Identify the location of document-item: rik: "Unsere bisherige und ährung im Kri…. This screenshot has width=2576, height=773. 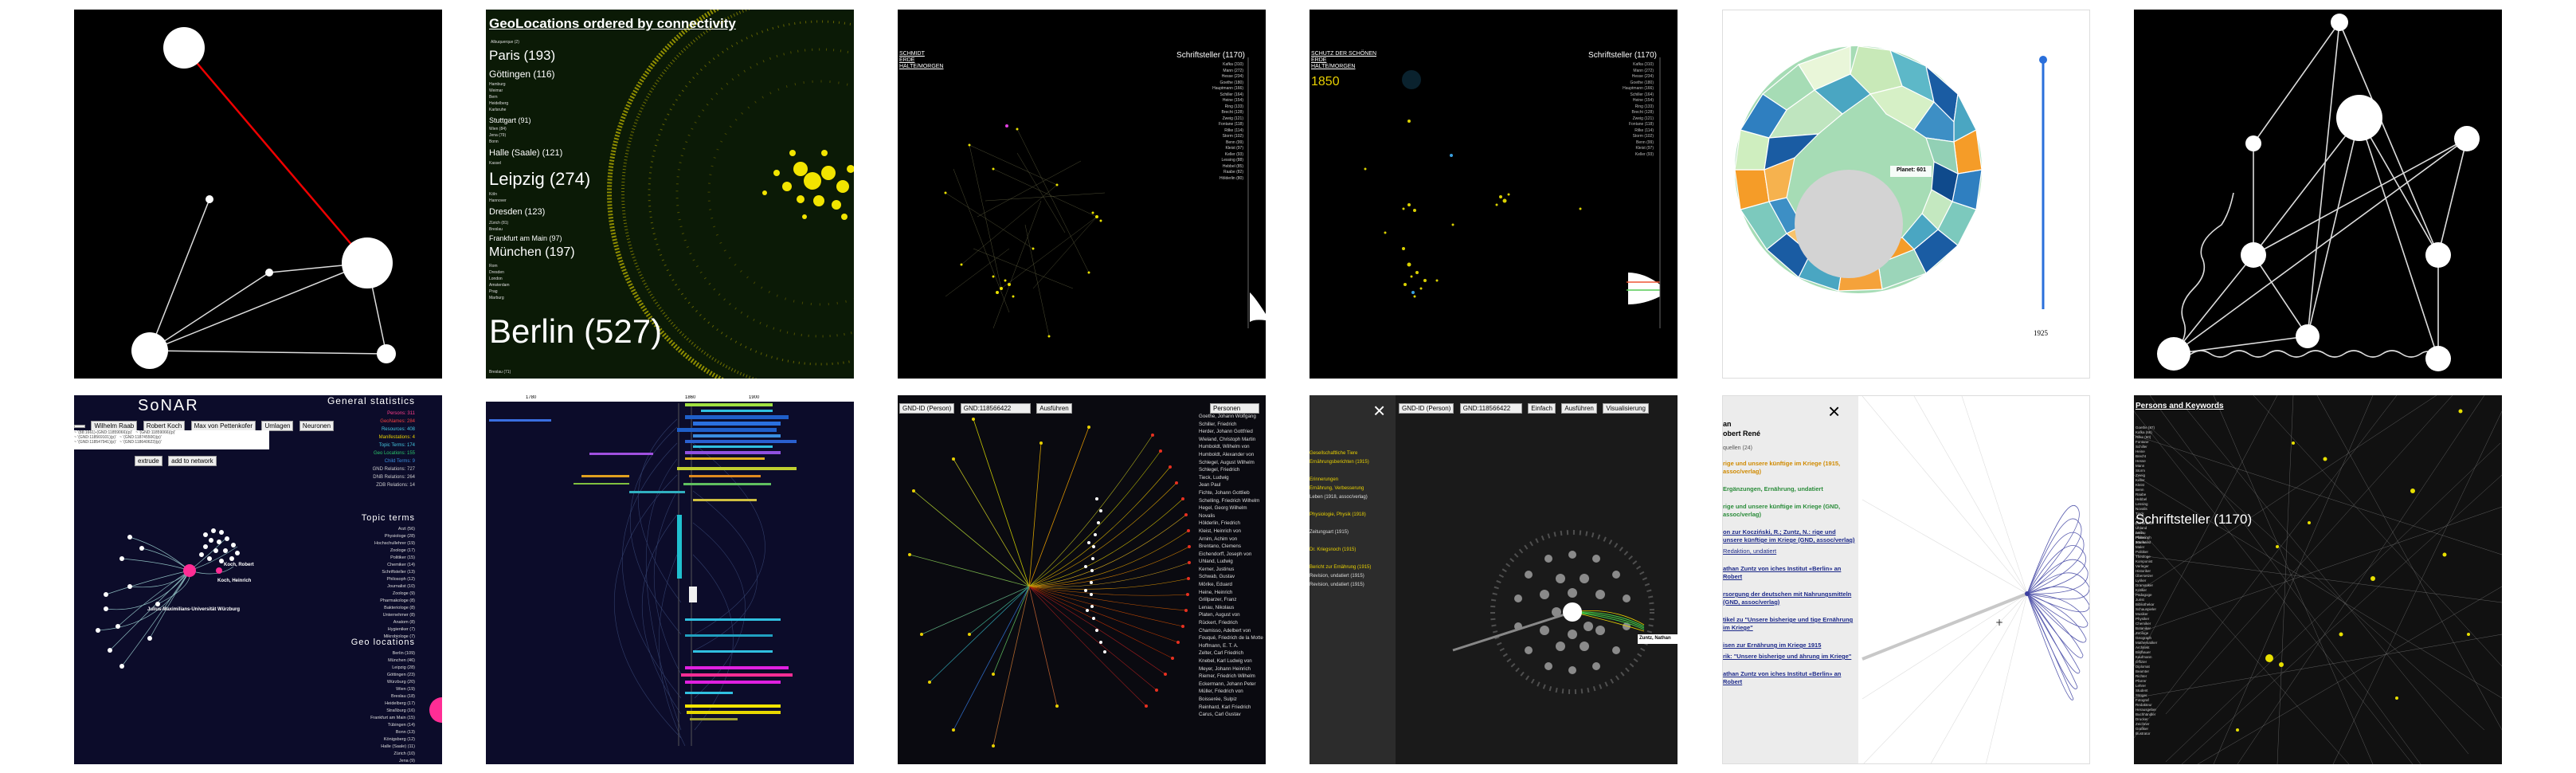
(1787, 657).